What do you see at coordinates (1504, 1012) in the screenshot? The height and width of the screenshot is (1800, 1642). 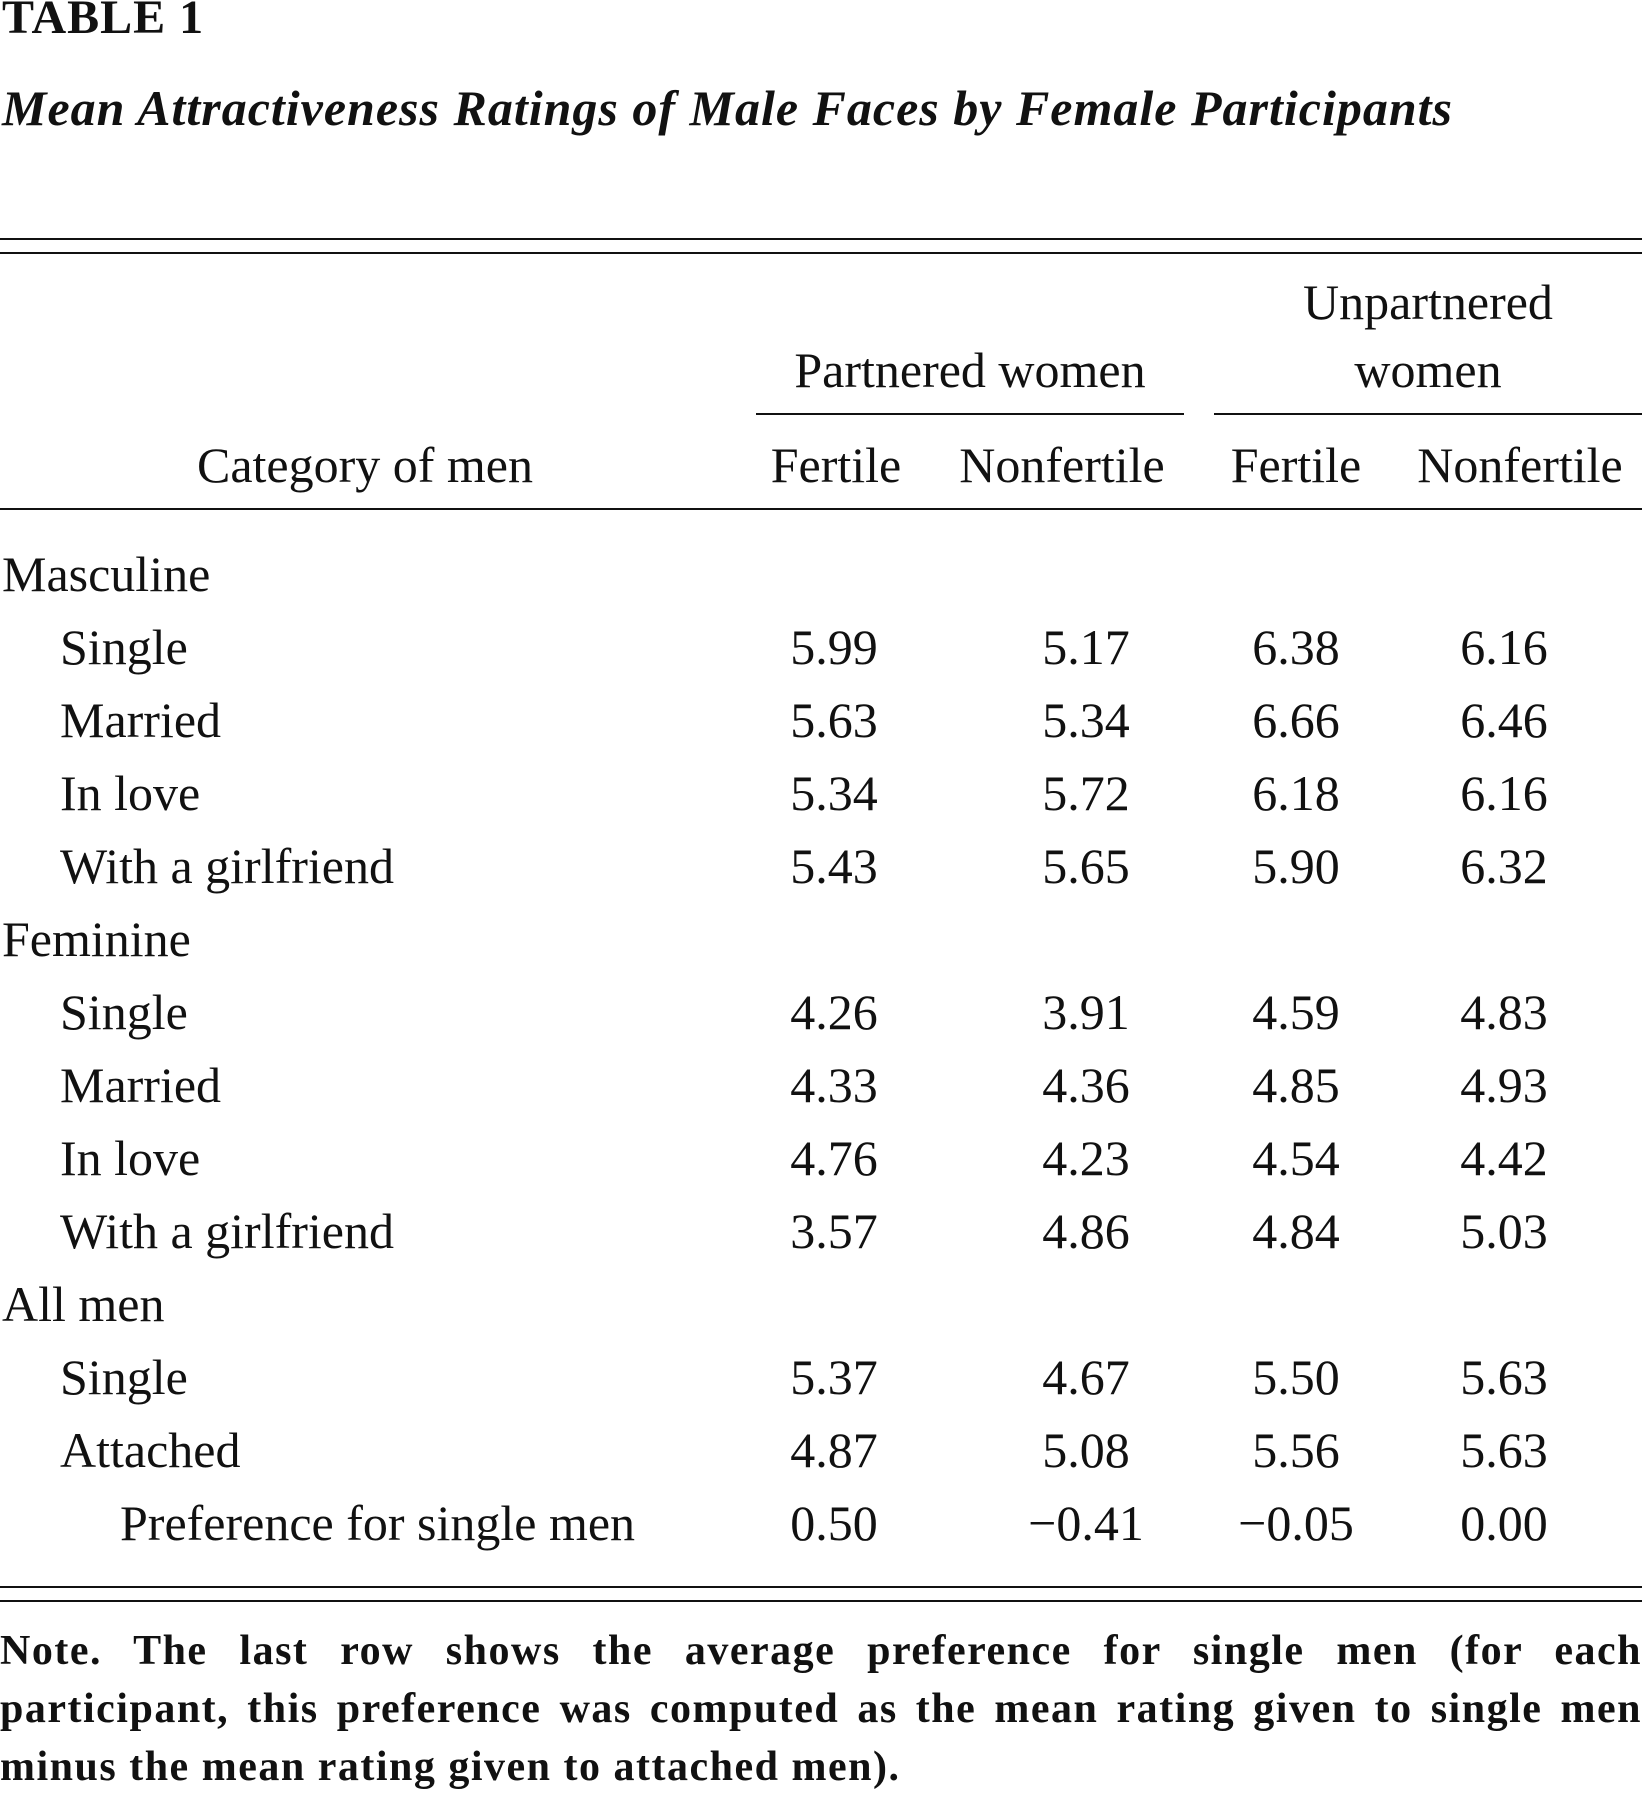 I see `table-cell: 4.83` at bounding box center [1504, 1012].